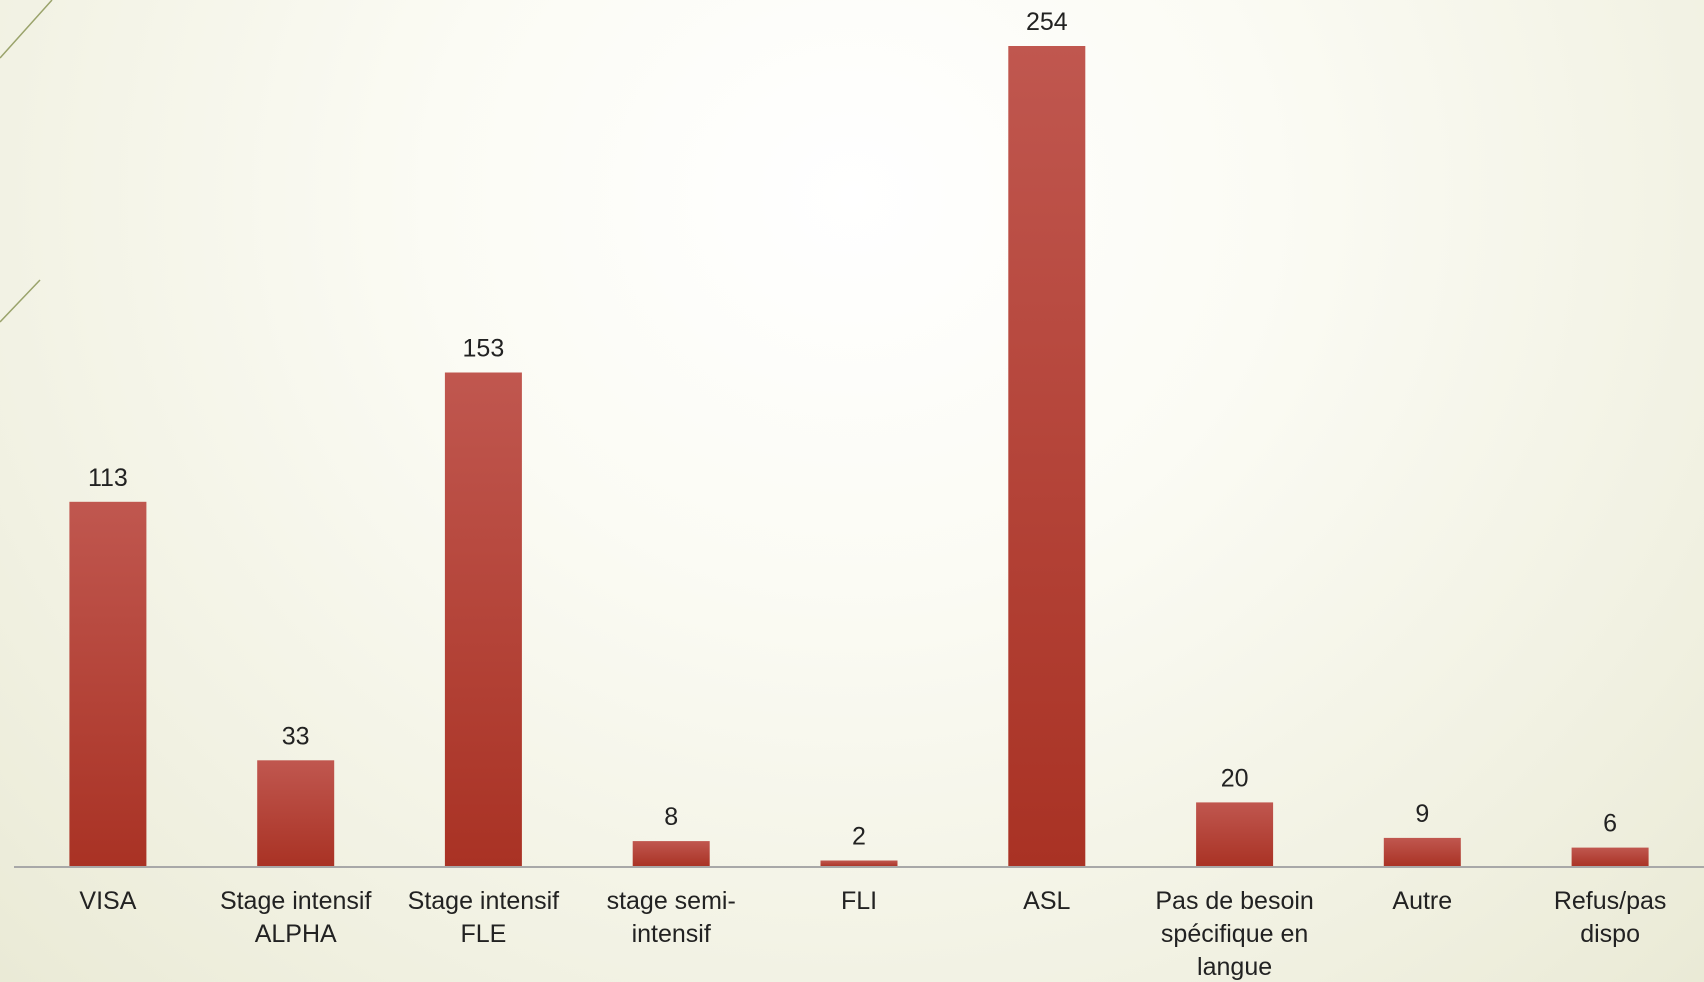 The width and height of the screenshot is (1704, 982). What do you see at coordinates (1610, 934) in the screenshot?
I see `category-label-8-line-1: dispo` at bounding box center [1610, 934].